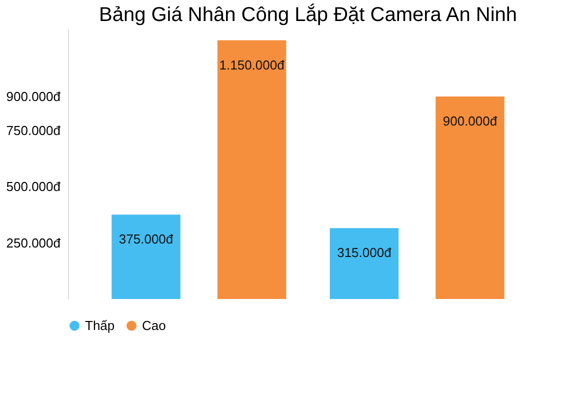 The height and width of the screenshot is (400, 581). I want to click on data-label: 315.000đ, so click(364, 252).